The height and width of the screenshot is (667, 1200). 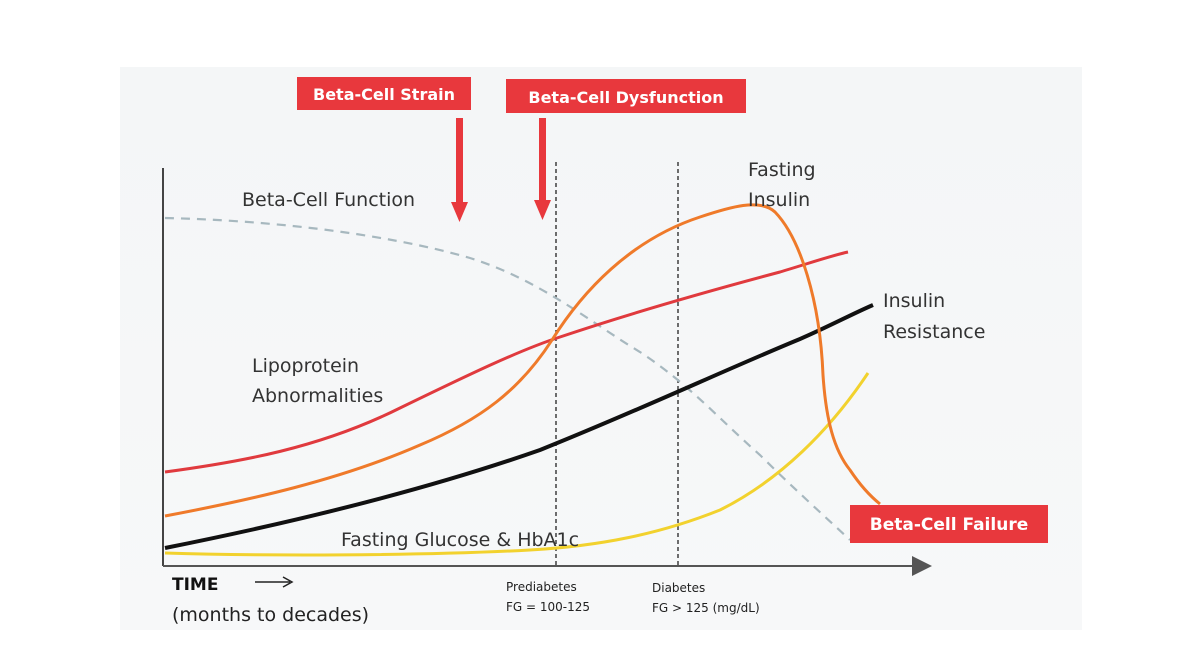 I want to click on strain-arrow, so click(x=459, y=170).